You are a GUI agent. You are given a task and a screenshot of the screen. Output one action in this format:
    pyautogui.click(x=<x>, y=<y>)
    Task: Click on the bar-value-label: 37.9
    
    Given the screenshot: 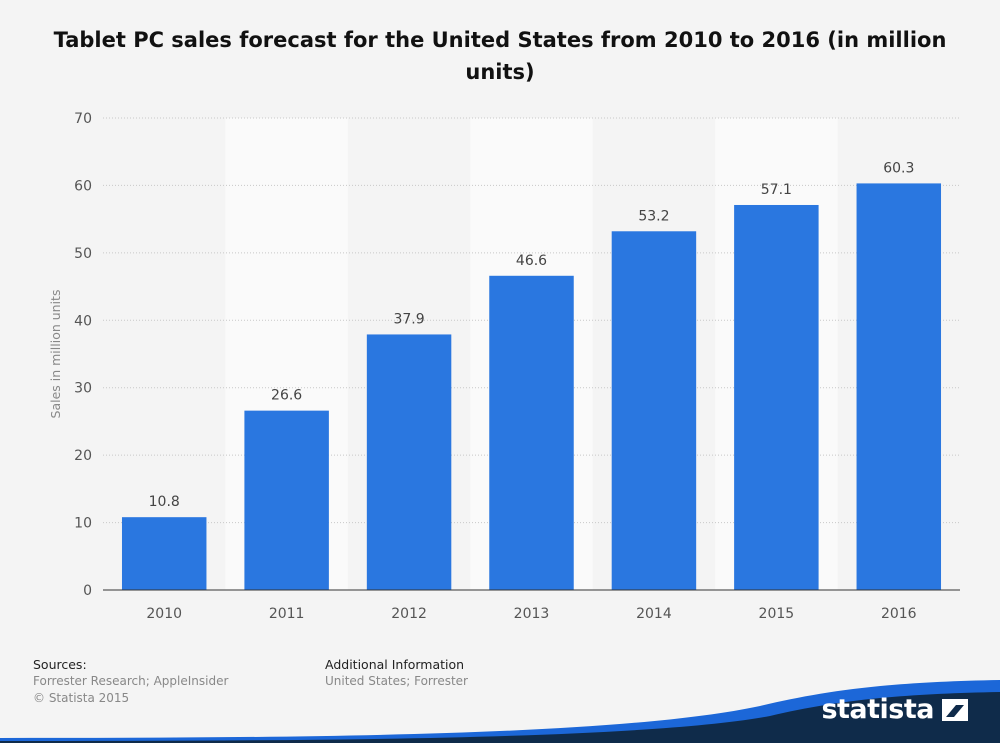 What is the action you would take?
    pyautogui.click(x=408, y=319)
    